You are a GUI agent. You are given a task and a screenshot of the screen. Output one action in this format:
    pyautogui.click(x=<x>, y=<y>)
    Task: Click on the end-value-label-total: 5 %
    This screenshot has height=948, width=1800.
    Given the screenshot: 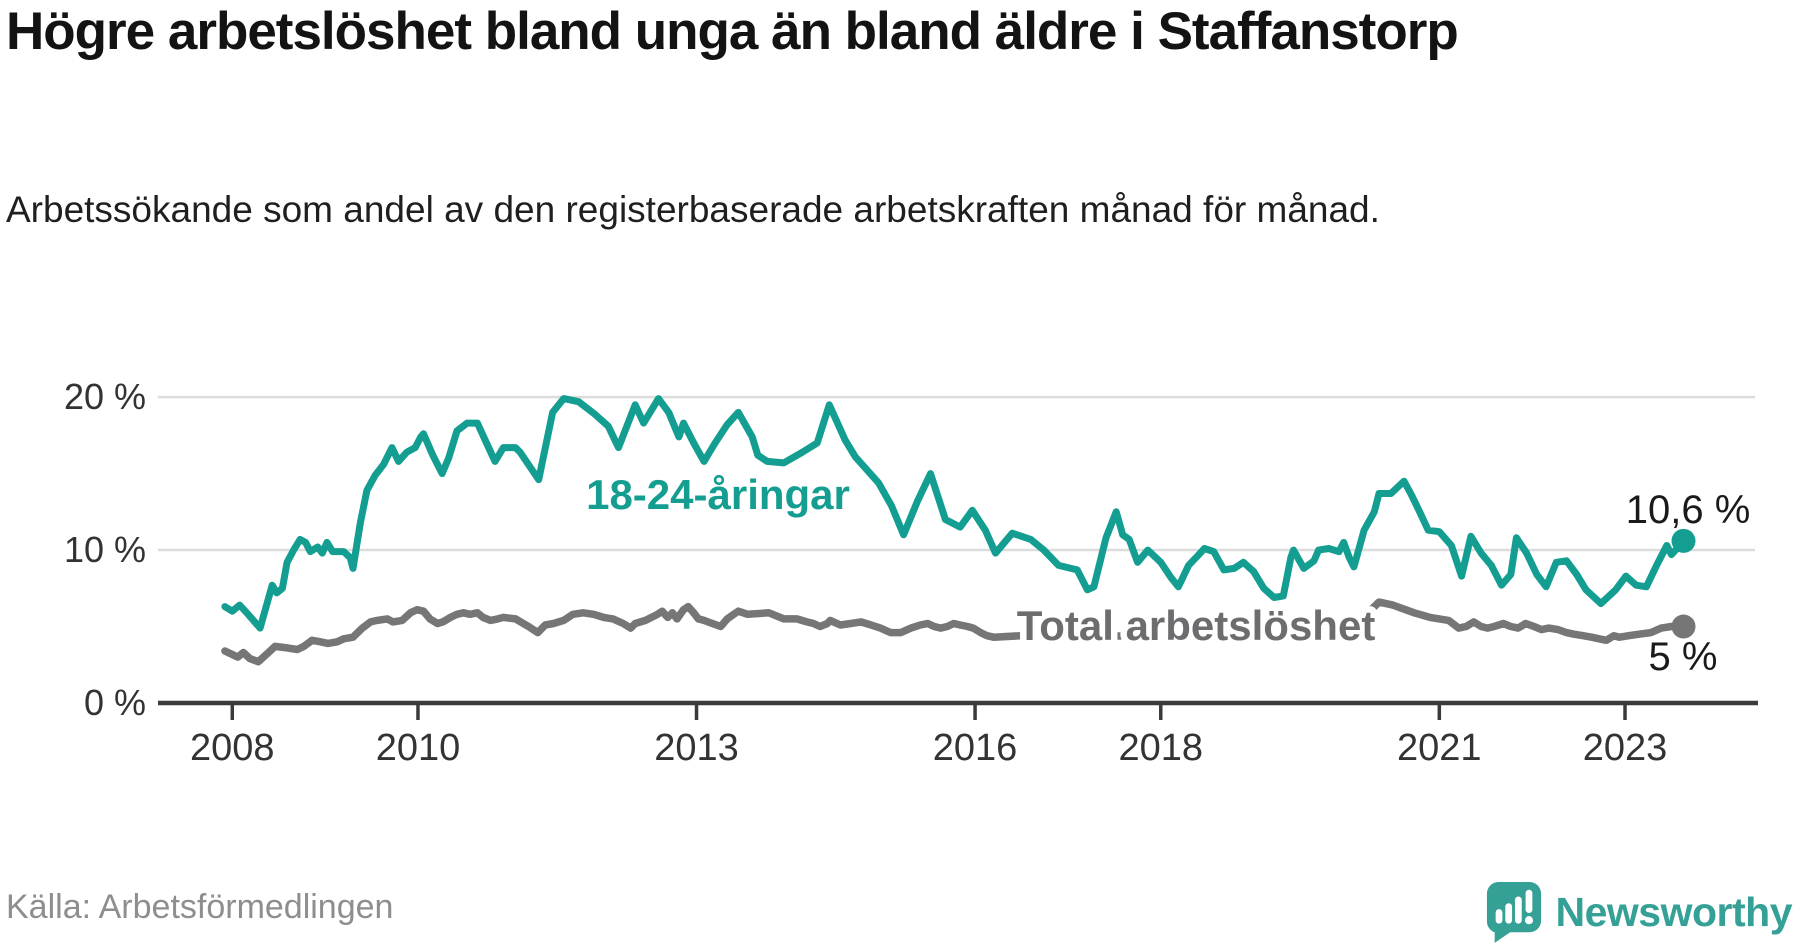 What is the action you would take?
    pyautogui.click(x=1683, y=657)
    